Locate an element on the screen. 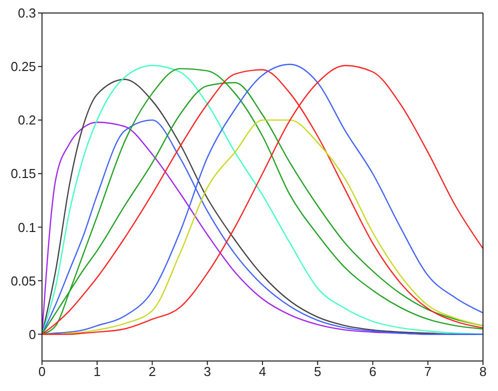  y-tick-label: 0.15 is located at coordinates (23, 174).